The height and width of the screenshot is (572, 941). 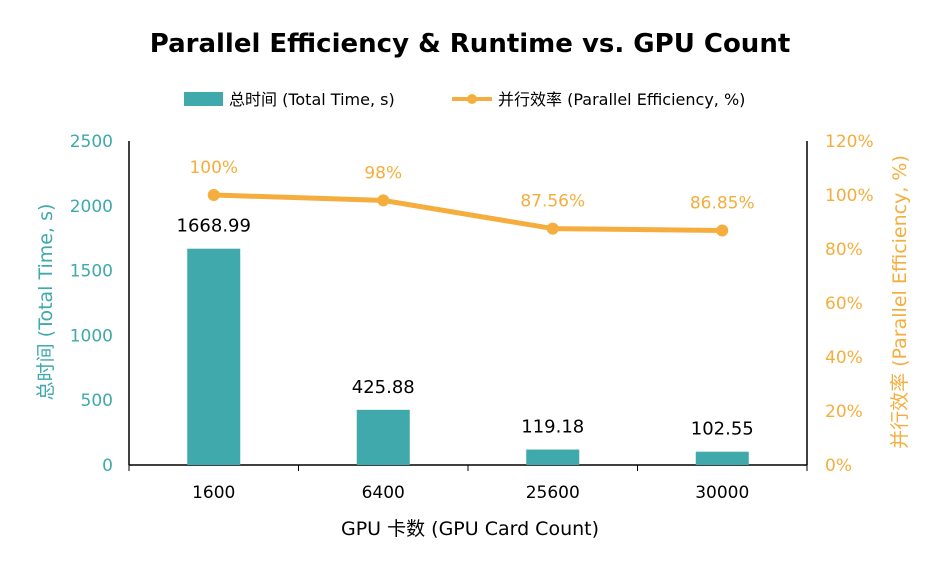 What do you see at coordinates (844, 412) in the screenshot?
I see `y-tick-label-right: 20%` at bounding box center [844, 412].